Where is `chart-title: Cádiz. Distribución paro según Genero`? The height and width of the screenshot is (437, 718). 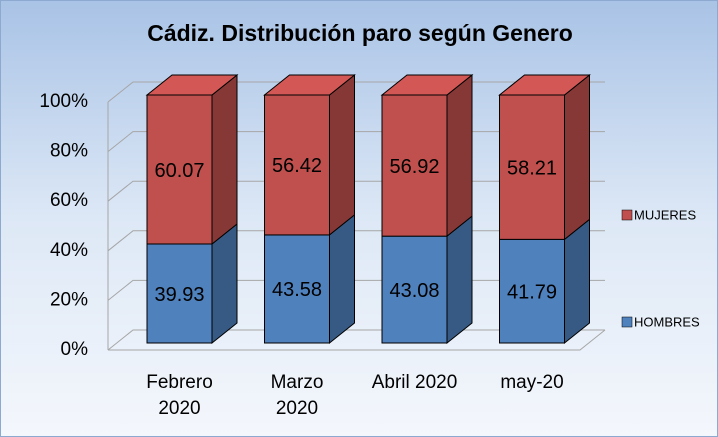 chart-title: Cádiz. Distribución paro según Genero is located at coordinates (360, 33).